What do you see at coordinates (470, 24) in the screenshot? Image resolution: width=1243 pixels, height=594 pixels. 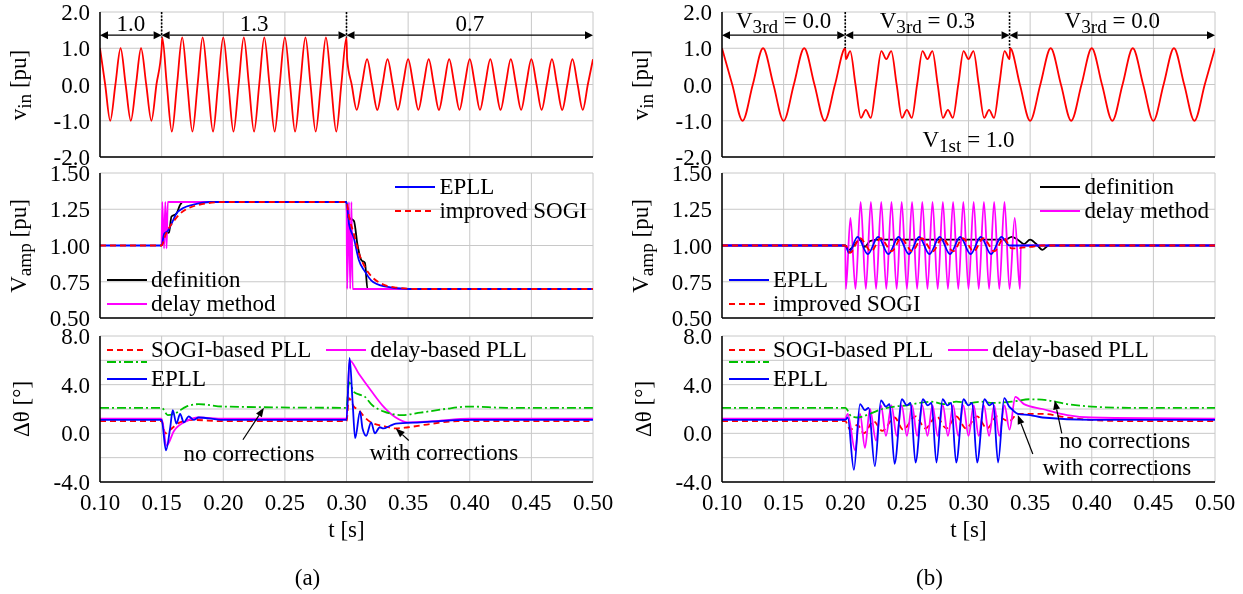 I see `annotation: 0.7` at bounding box center [470, 24].